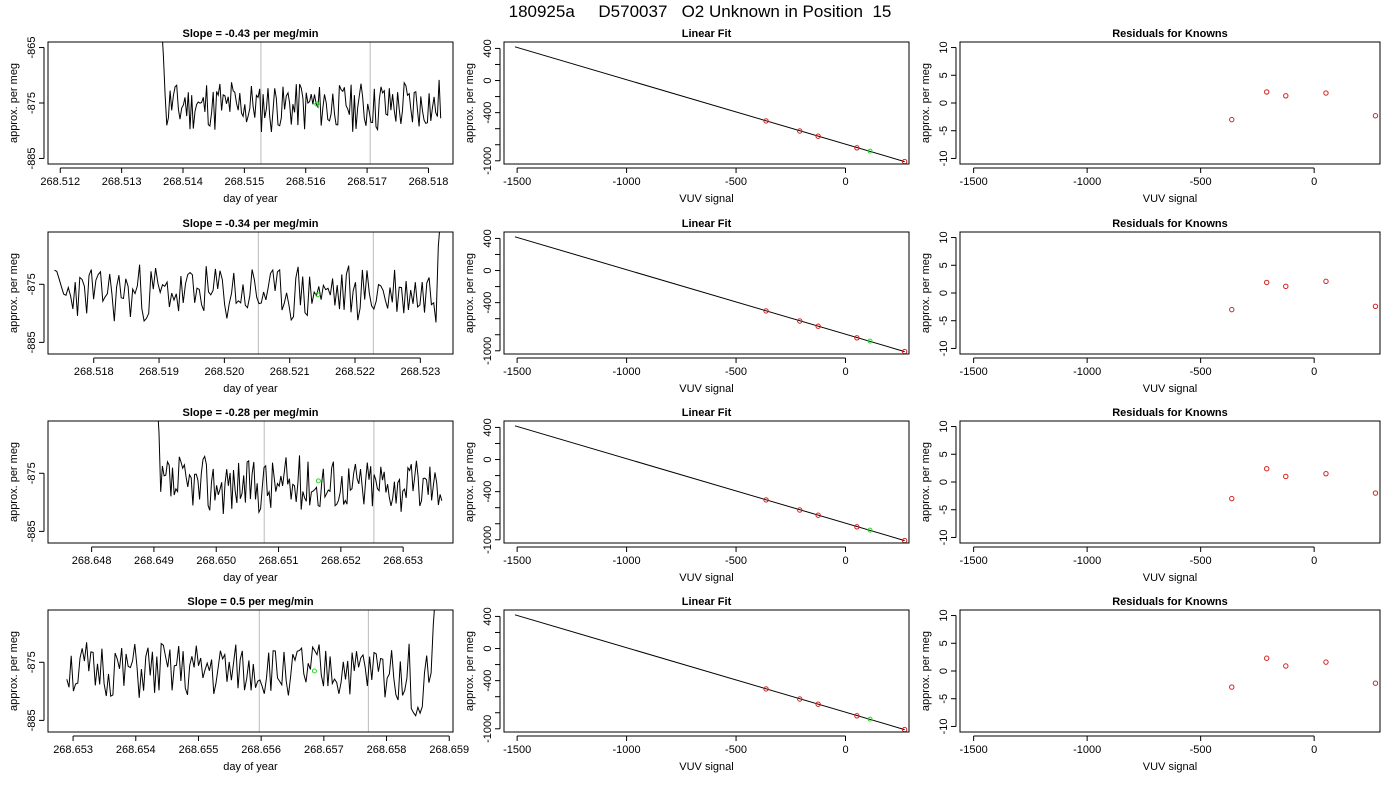 Image resolution: width=1400 pixels, height=800 pixels. What do you see at coordinates (403, 561) in the screenshot?
I see `x-tick-label: 268.653` at bounding box center [403, 561].